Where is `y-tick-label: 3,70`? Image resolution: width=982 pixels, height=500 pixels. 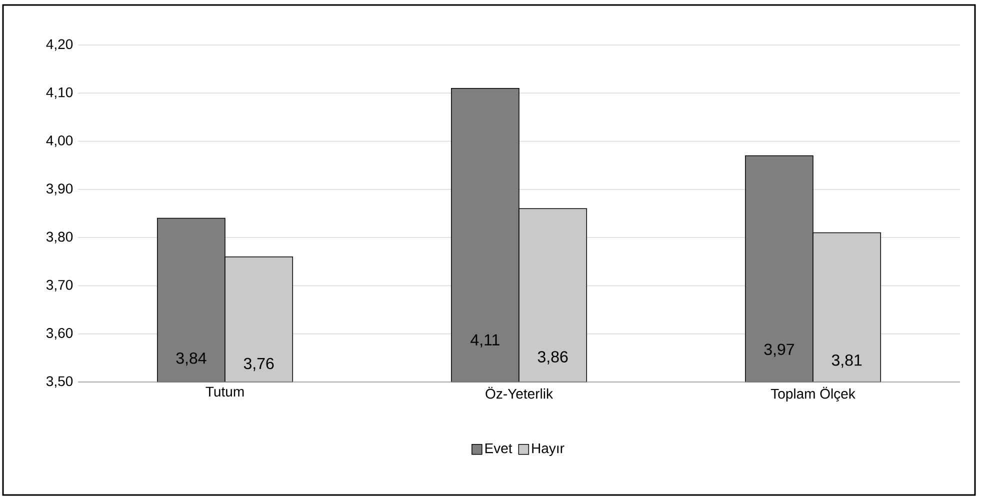 y-tick-label: 3,70 is located at coordinates (59, 286).